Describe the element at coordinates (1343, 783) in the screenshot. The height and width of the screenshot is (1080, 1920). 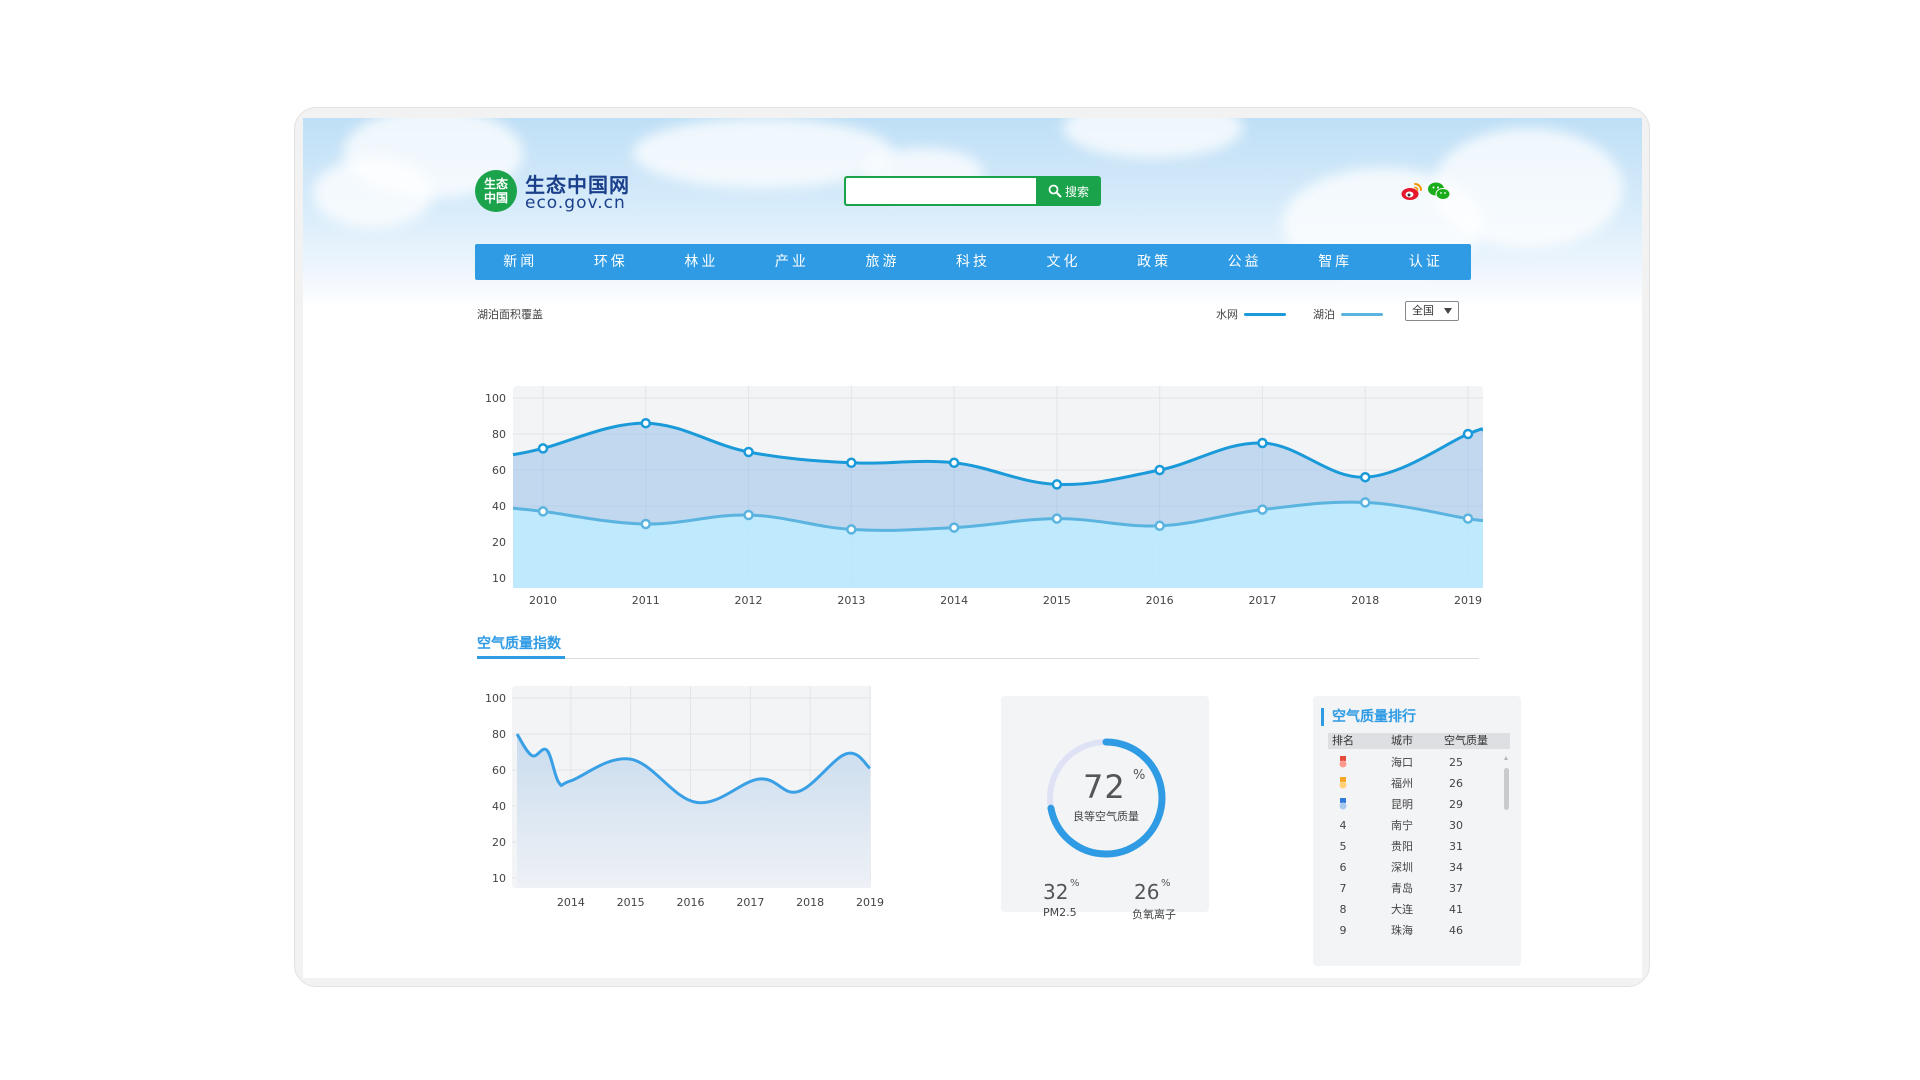
I see `medal-silver-icon` at that location.